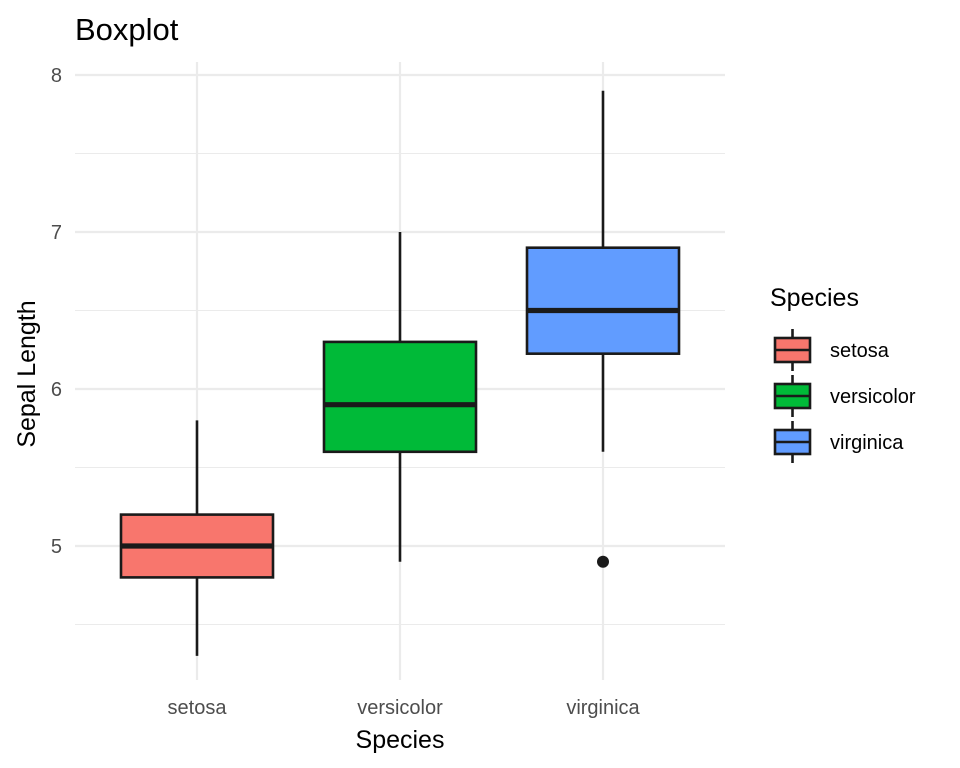  Describe the element at coordinates (56, 76) in the screenshot. I see `y-tick-label: 8` at that location.